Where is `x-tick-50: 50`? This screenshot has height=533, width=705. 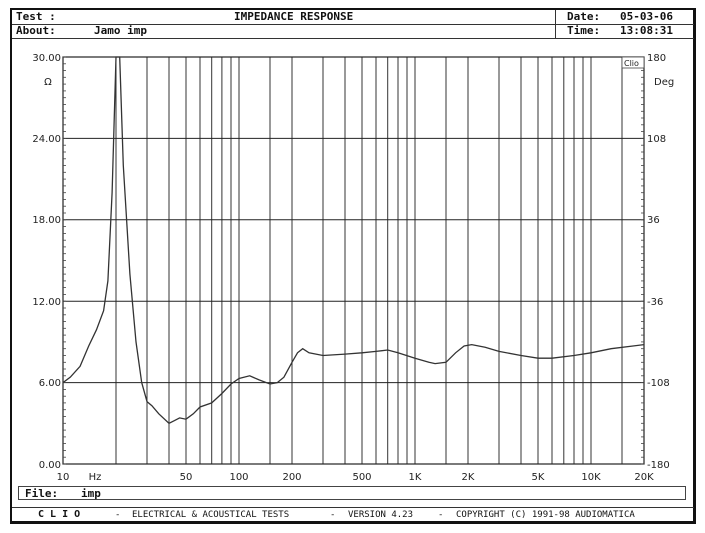 x-tick-50: 50 is located at coordinates (186, 477).